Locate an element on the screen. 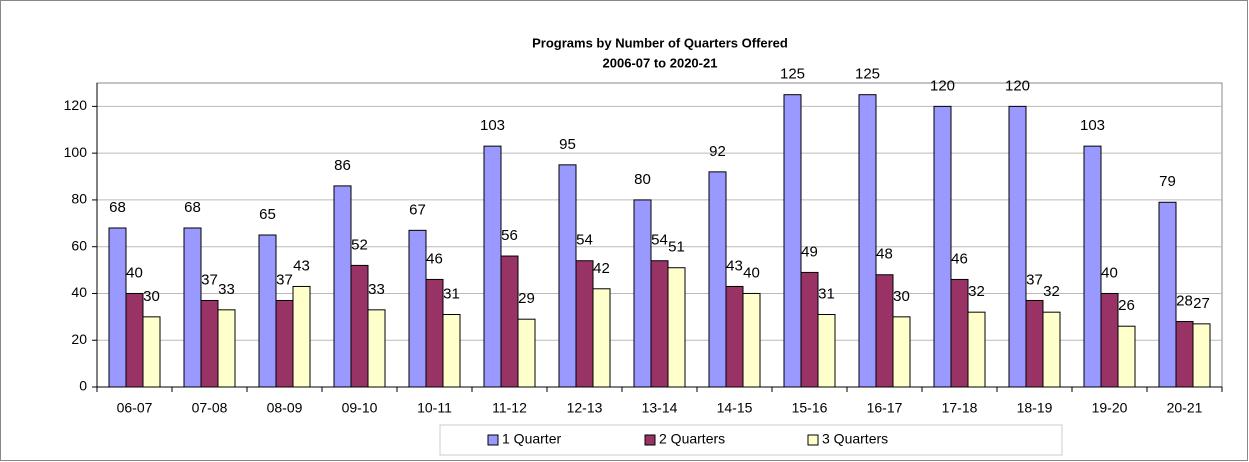  value-label: 48 is located at coordinates (884, 254).